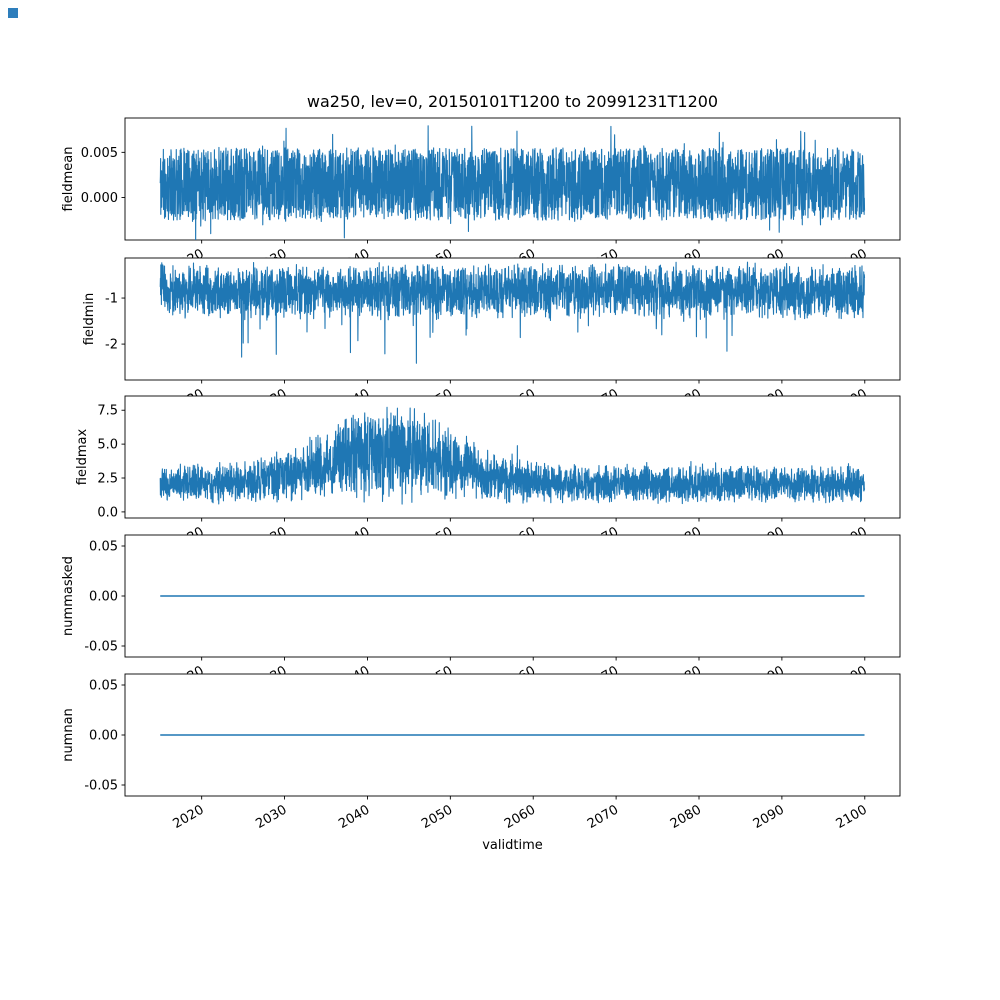 The image size is (1000, 1000). What do you see at coordinates (111, 299) in the screenshot?
I see `svg-text: -1` at bounding box center [111, 299].